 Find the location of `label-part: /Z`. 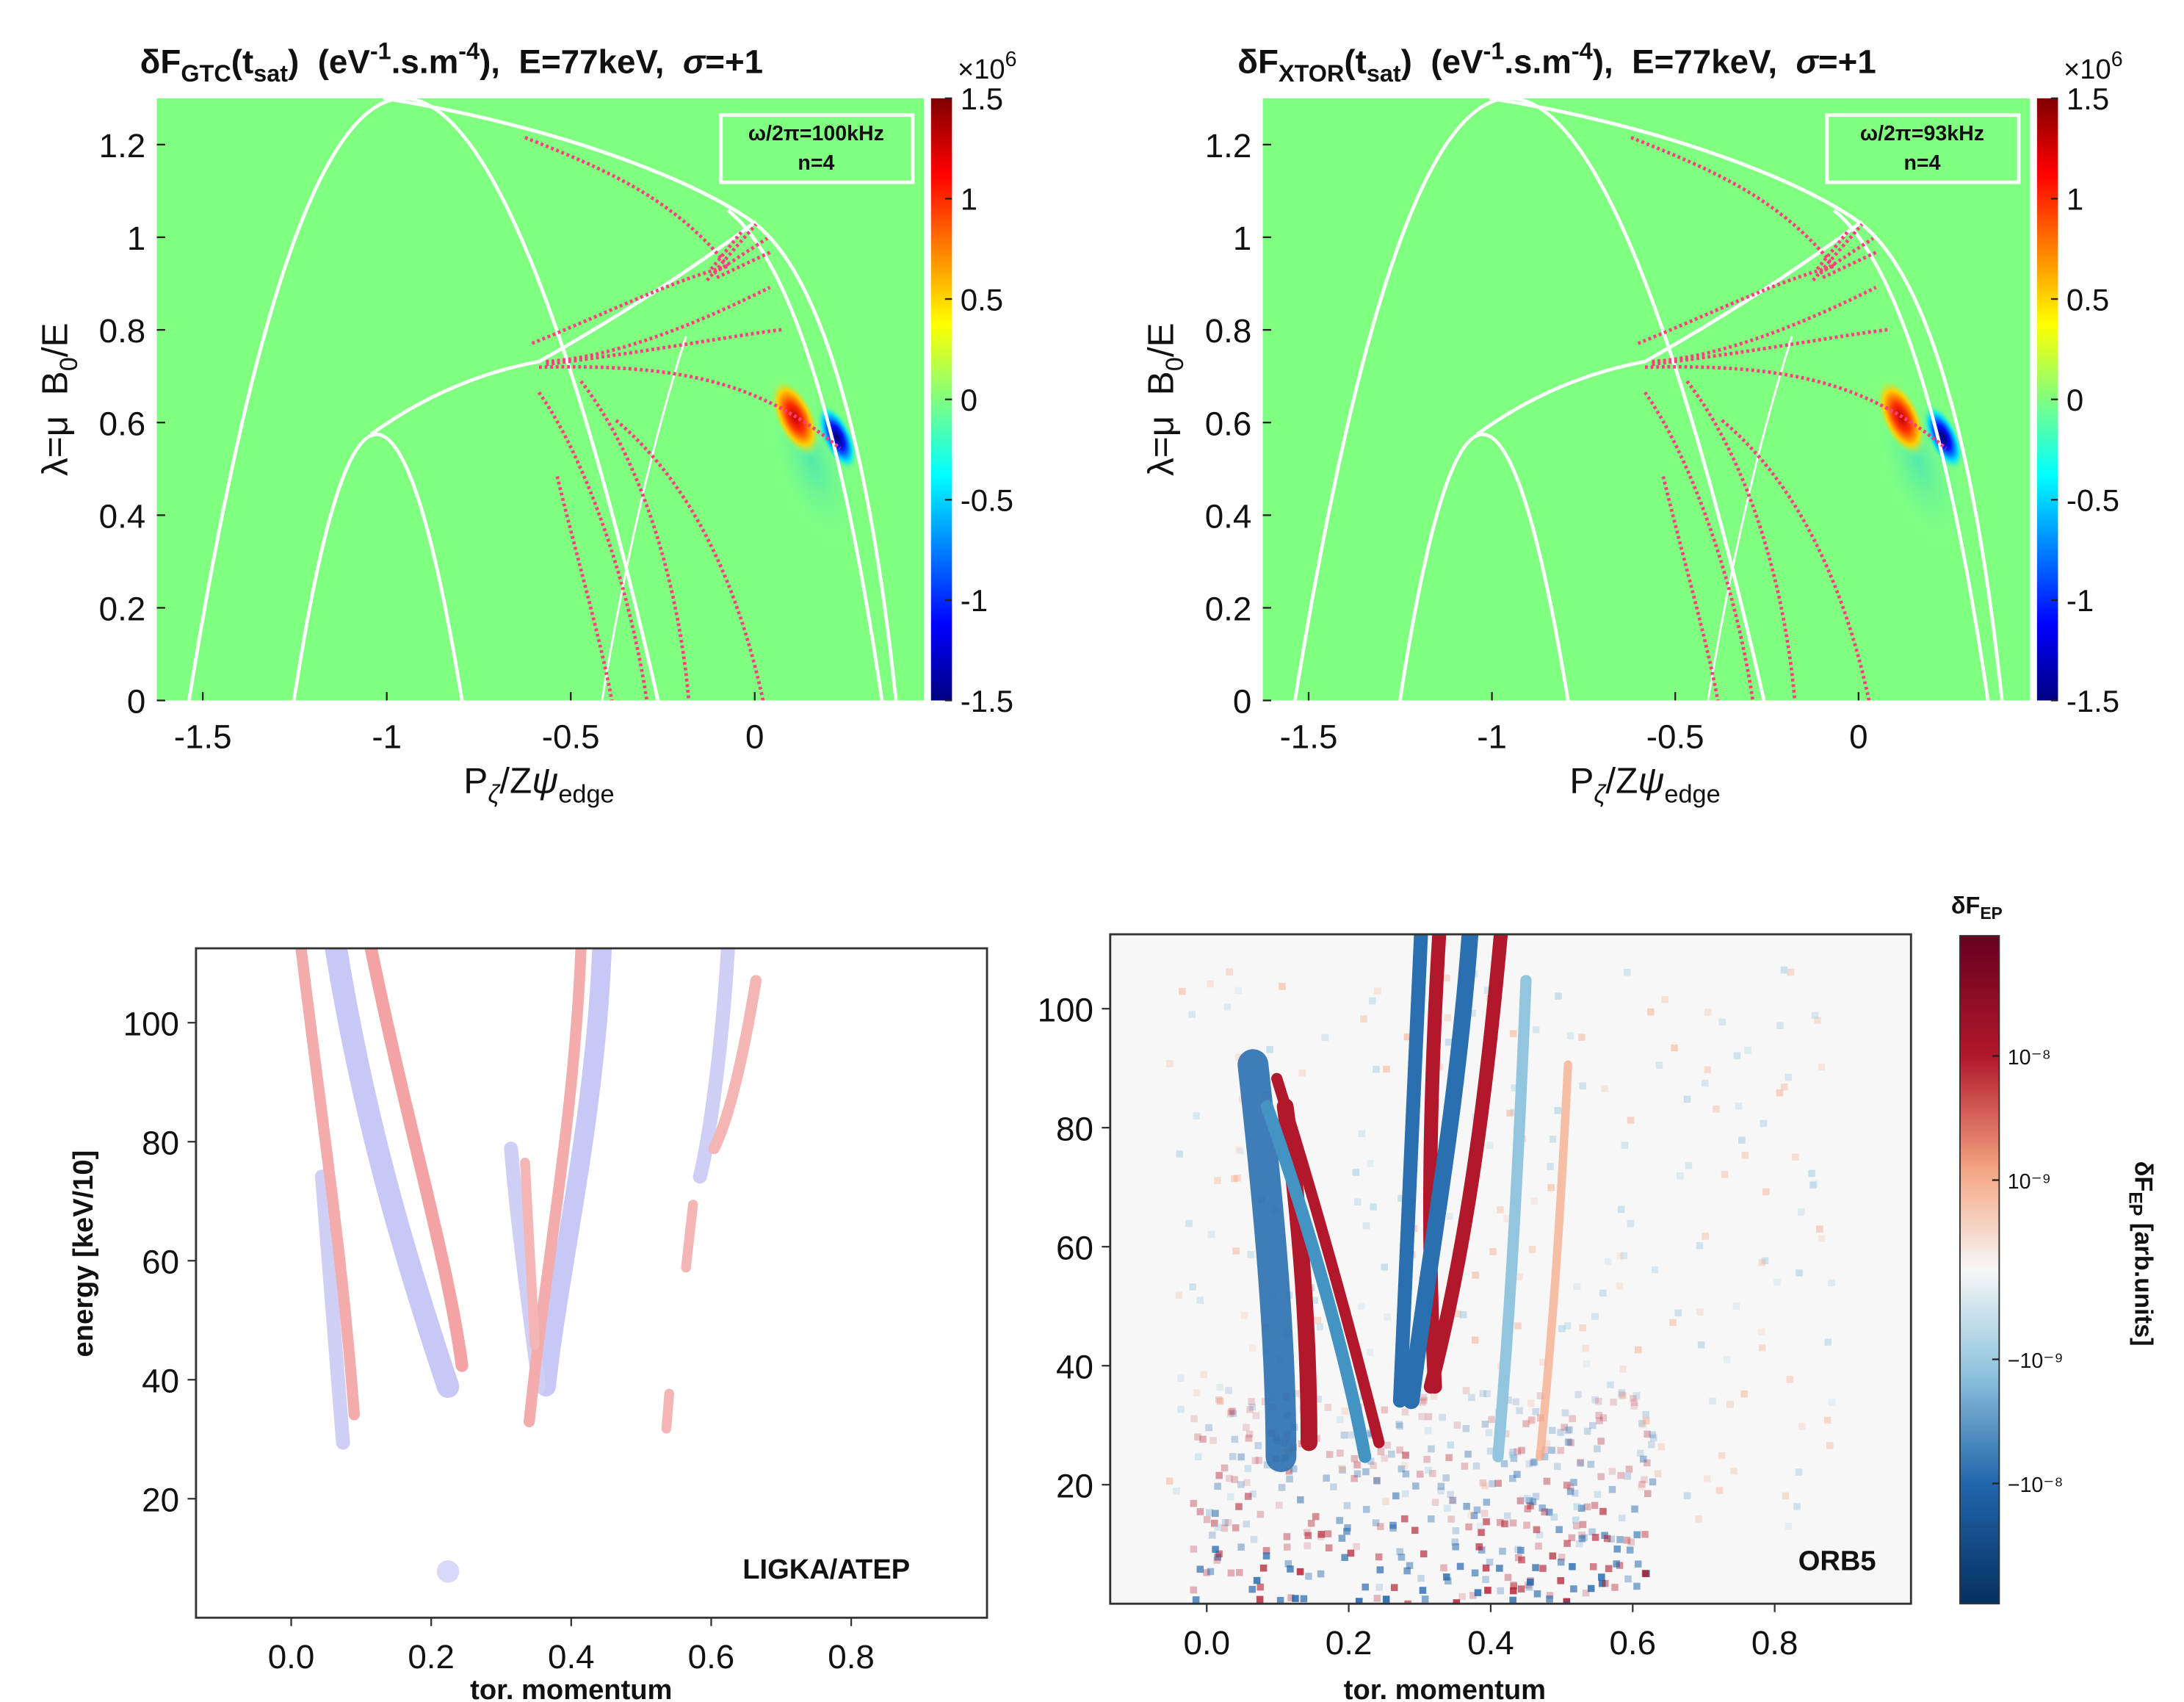

label-part: /Z is located at coordinates (1621, 781).